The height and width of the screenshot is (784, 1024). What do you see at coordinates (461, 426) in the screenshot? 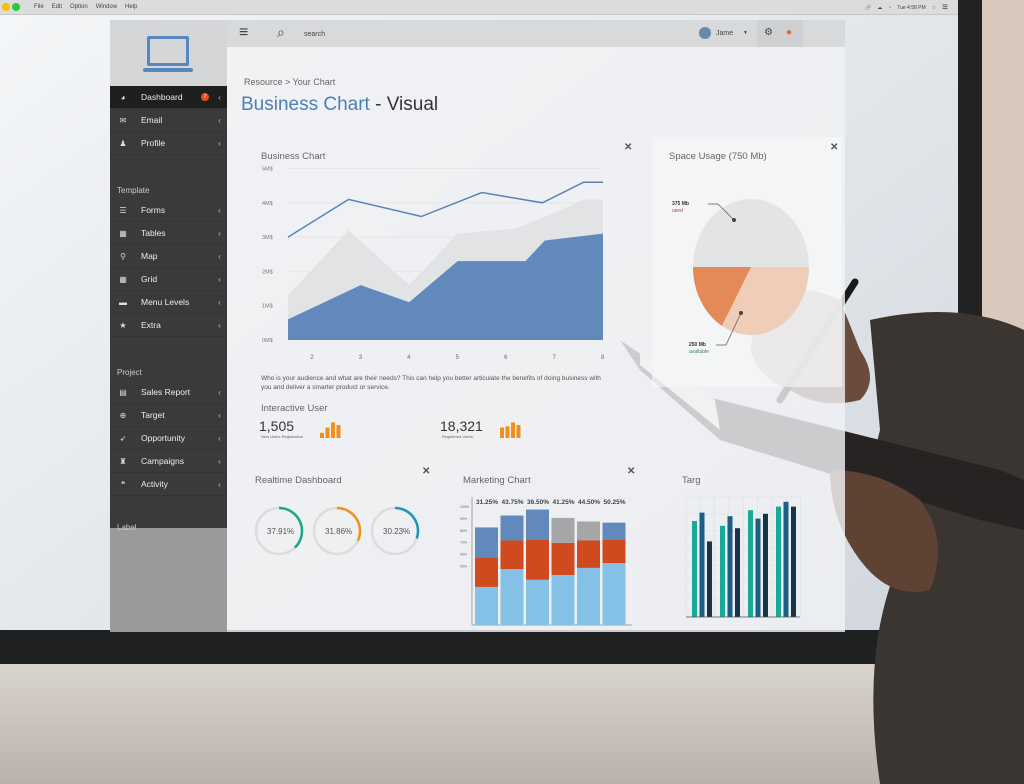
I see `stat-value: 18,321` at bounding box center [461, 426].